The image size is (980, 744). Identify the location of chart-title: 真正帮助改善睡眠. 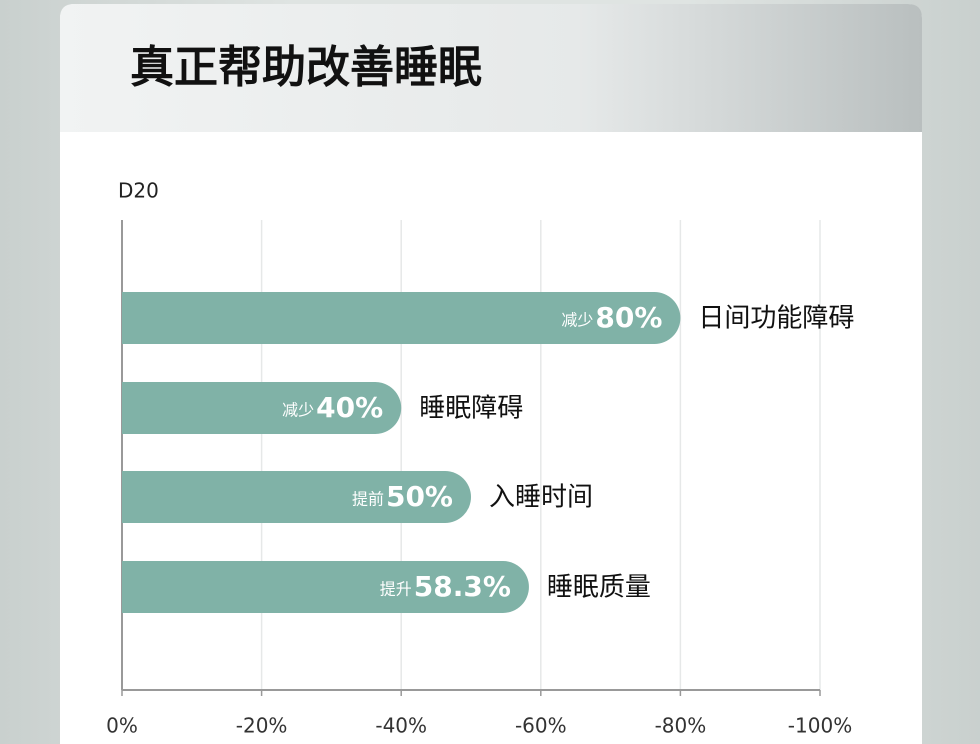
(306, 67).